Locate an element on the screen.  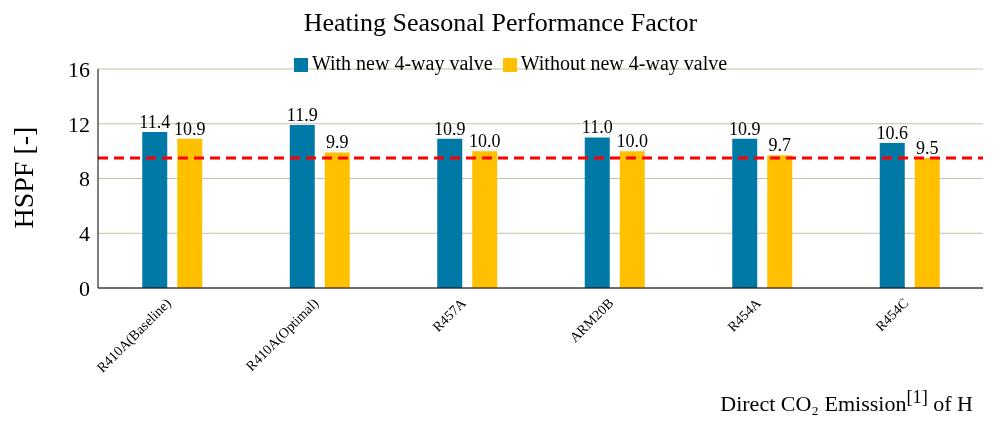
data-label: 9.9 is located at coordinates (337, 142).